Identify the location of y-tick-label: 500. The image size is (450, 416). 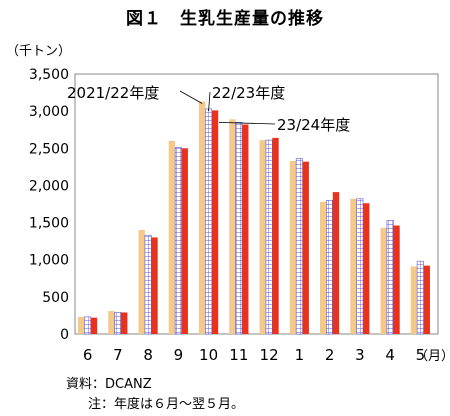
(55, 298).